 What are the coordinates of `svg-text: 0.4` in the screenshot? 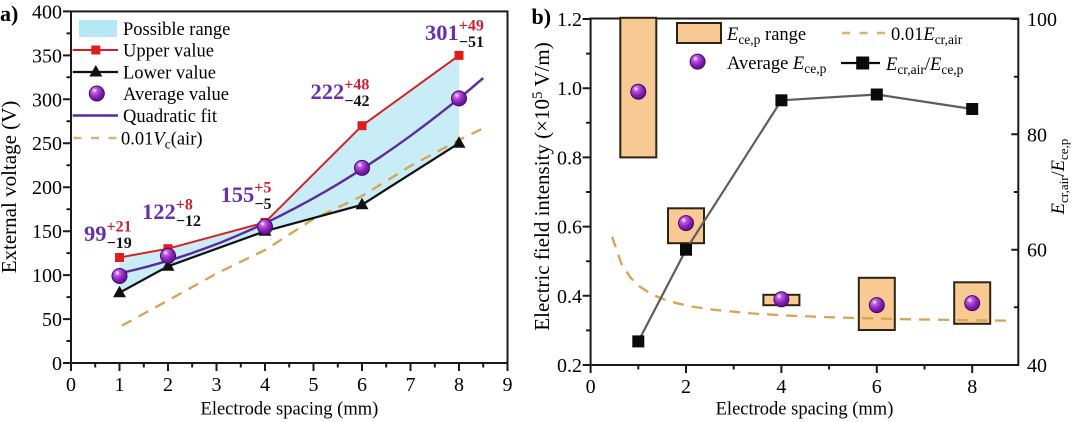 It's located at (569, 297).